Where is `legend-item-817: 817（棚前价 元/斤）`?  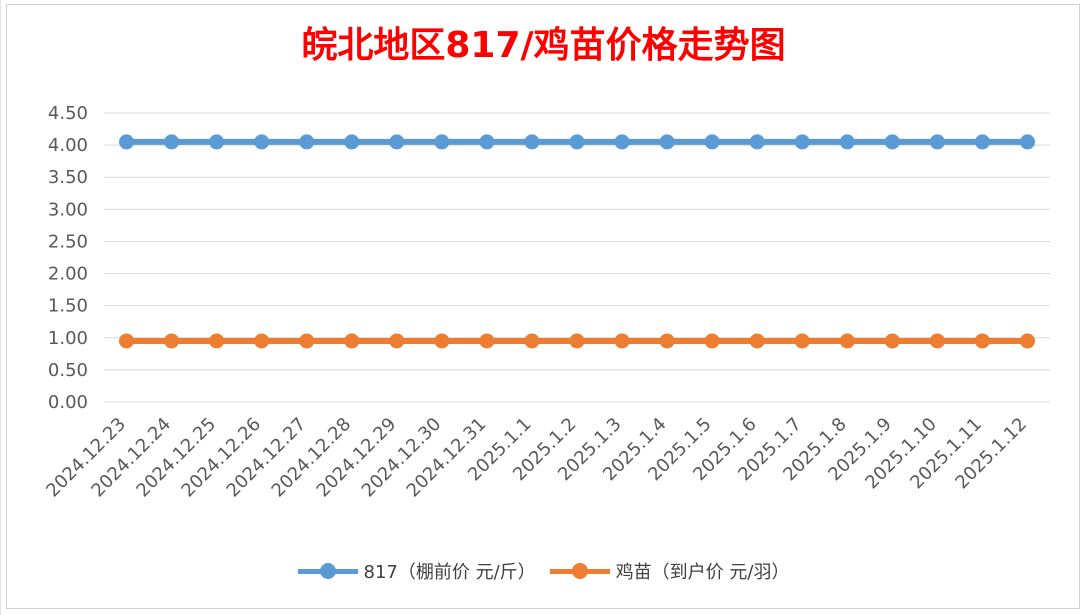 legend-item-817: 817（棚前价 元/斤） is located at coordinates (416, 571).